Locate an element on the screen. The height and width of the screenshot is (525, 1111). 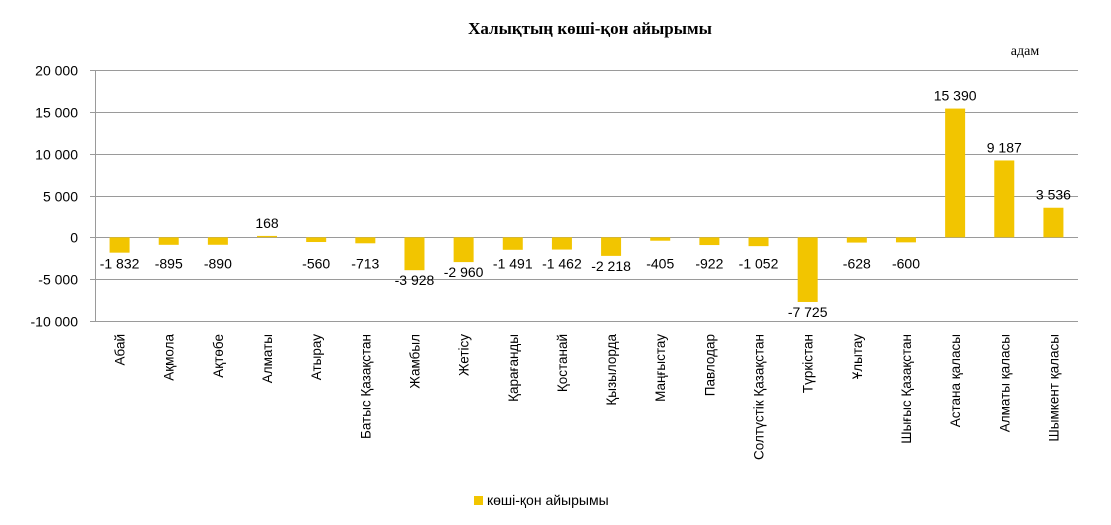
data-label: 15 390 is located at coordinates (955, 96).